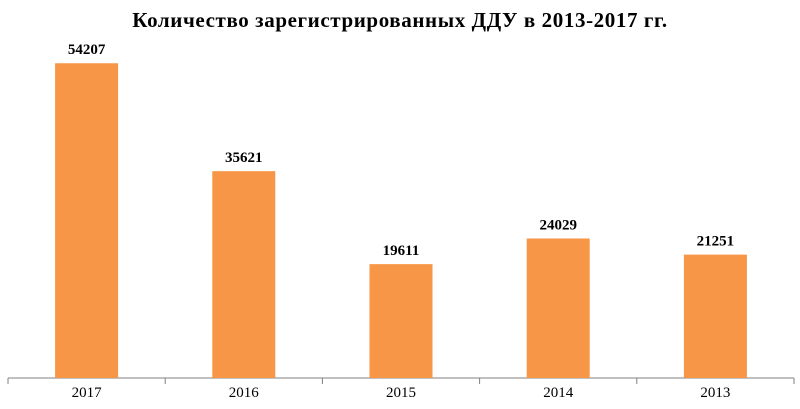 The height and width of the screenshot is (409, 800). Describe the element at coordinates (715, 393) in the screenshot. I see `x-tick-label-2013: 2013` at that location.